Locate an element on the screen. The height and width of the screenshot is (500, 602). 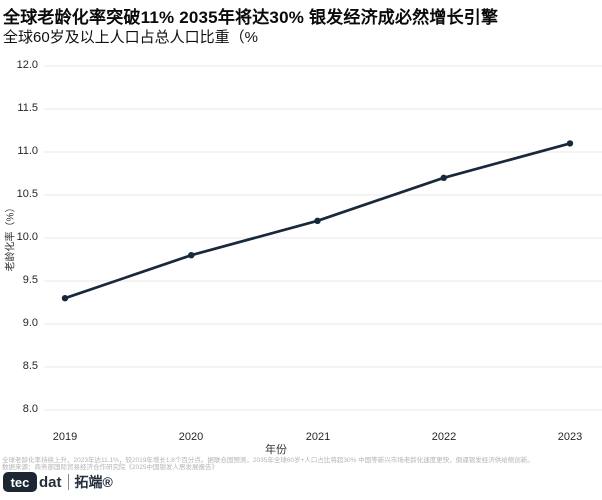
x-tick-label-2022: 2022 is located at coordinates (444, 437).